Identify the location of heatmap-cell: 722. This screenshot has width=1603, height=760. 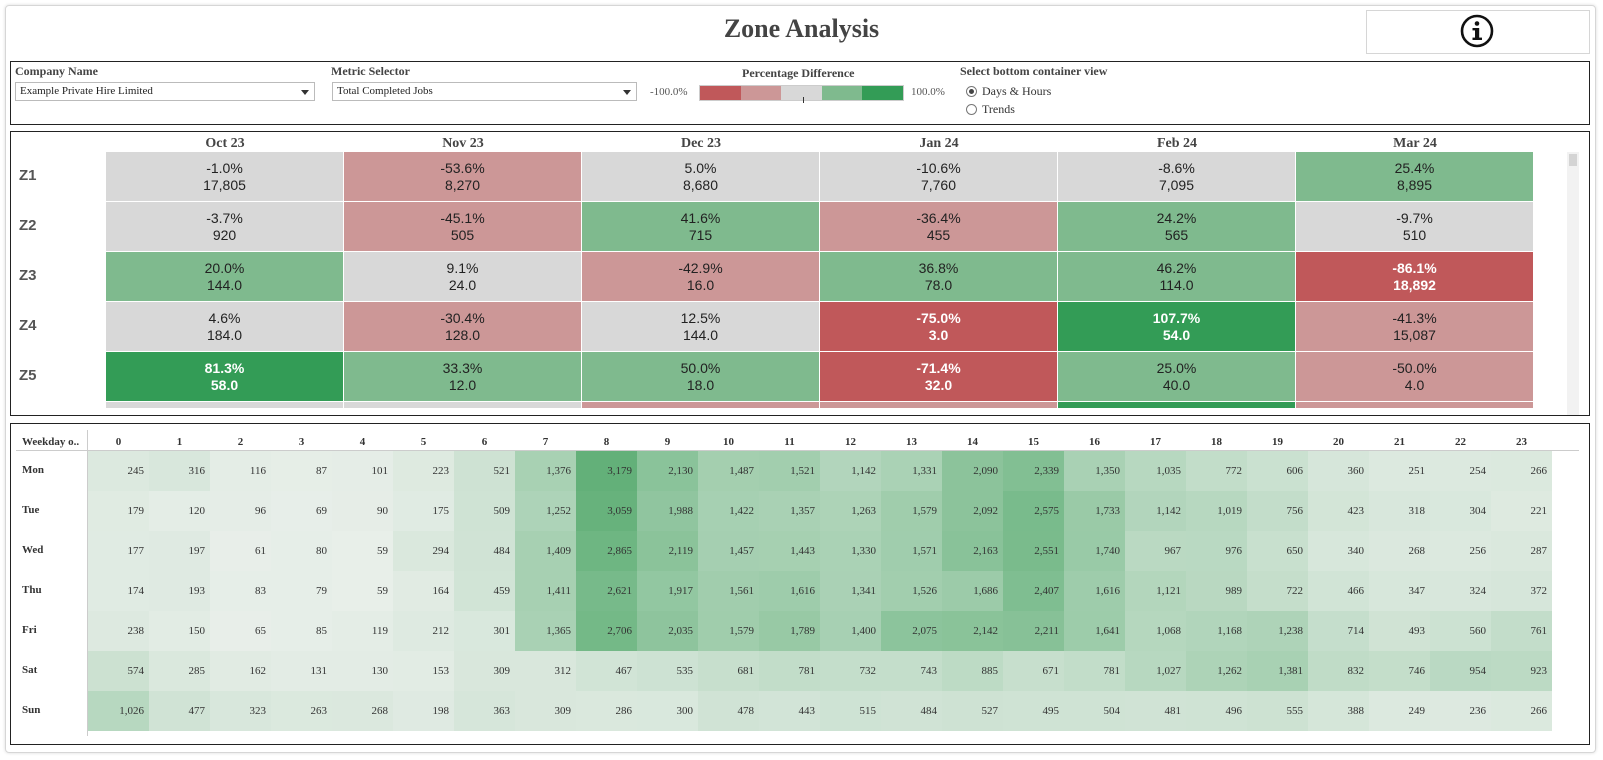
(1277, 591).